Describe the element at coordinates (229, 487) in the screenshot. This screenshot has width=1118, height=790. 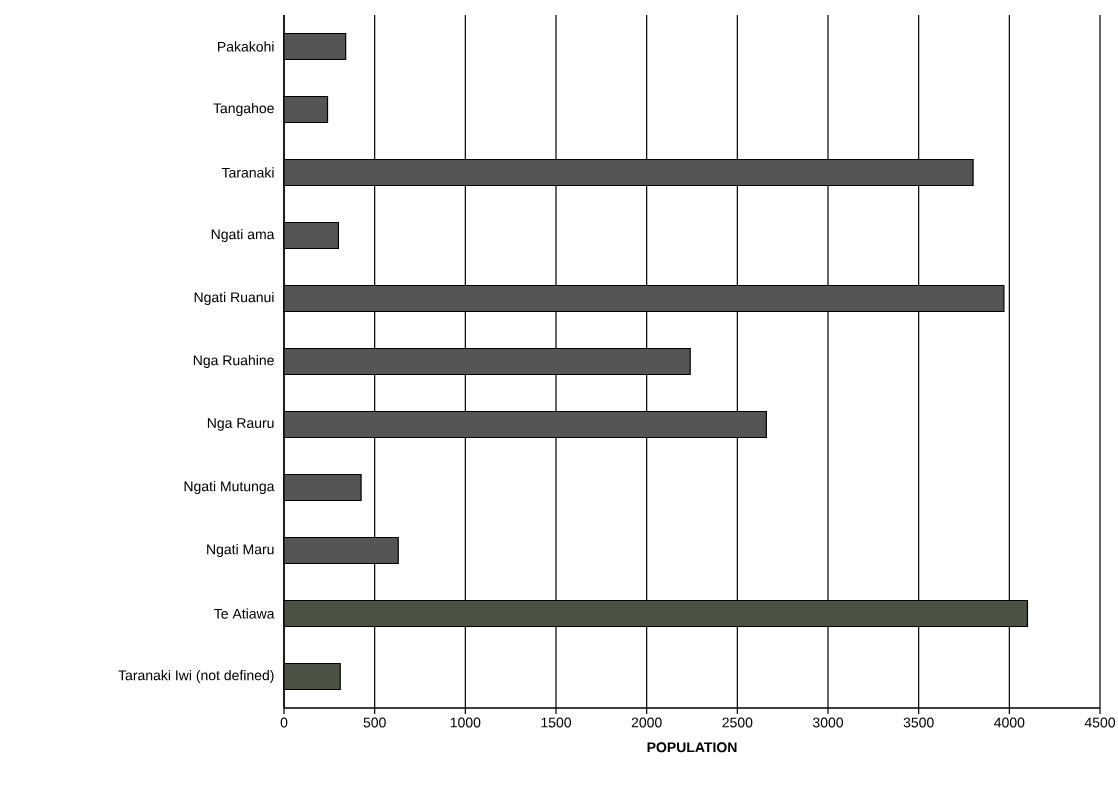
I see `y-tick-label: Ngati Mutunga` at that location.